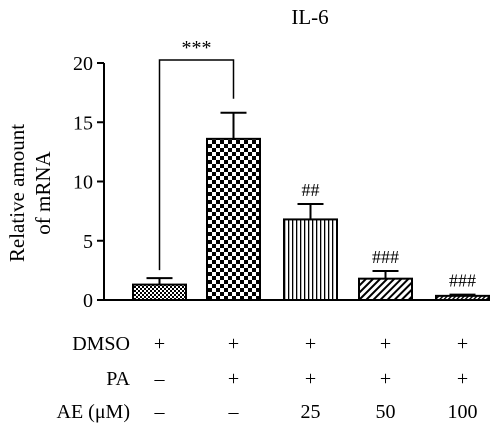 This screenshot has height=434, width=500. I want to click on chart-title: IL-6, so click(309, 17).